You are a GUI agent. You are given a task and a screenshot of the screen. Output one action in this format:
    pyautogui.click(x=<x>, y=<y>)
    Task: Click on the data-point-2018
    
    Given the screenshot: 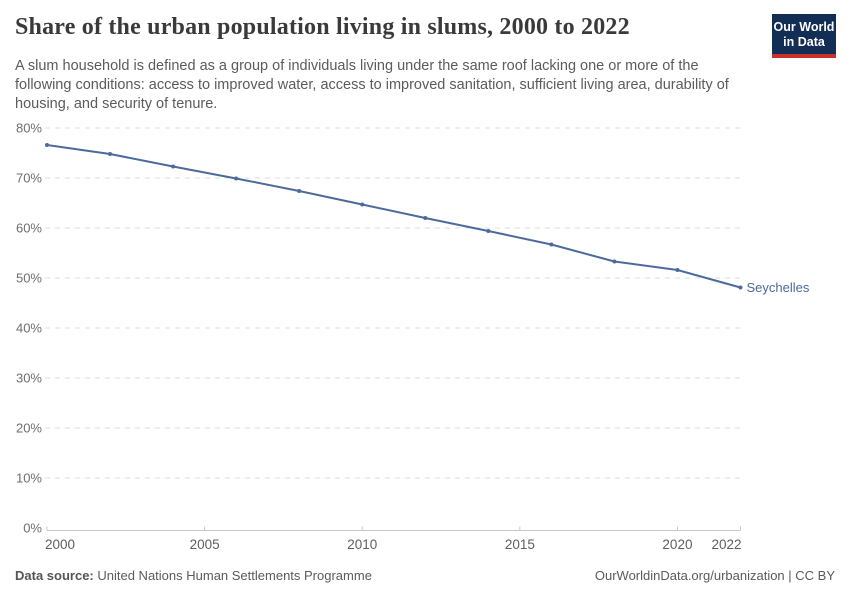 What is the action you would take?
    pyautogui.click(x=614, y=261)
    